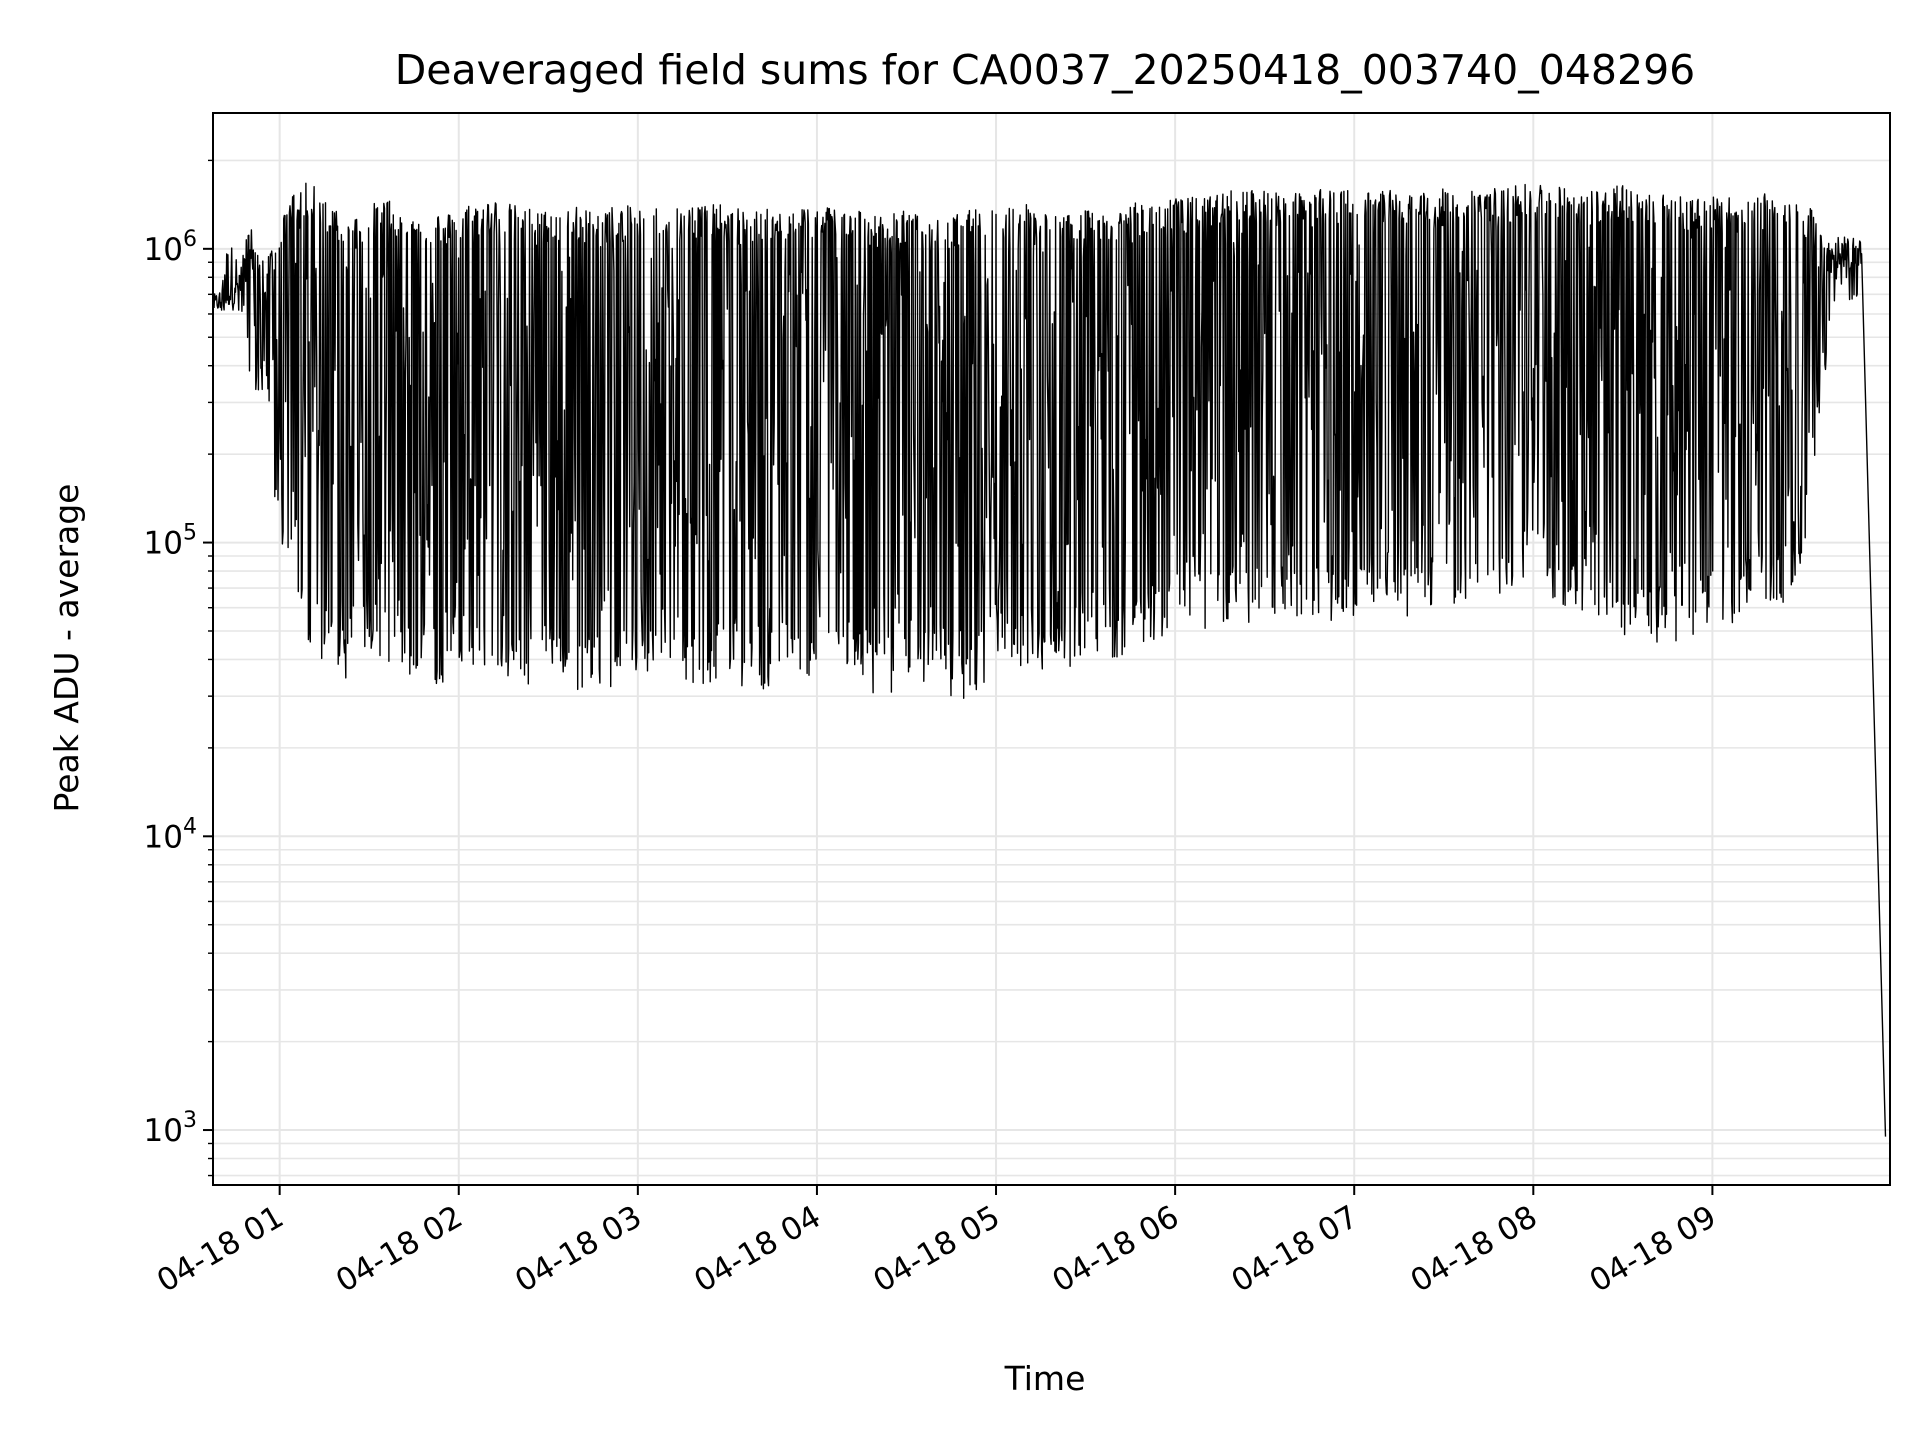 The width and height of the screenshot is (1920, 1440). What do you see at coordinates (190, 1120) in the screenshot?
I see `y-tick-exponent: 3` at bounding box center [190, 1120].